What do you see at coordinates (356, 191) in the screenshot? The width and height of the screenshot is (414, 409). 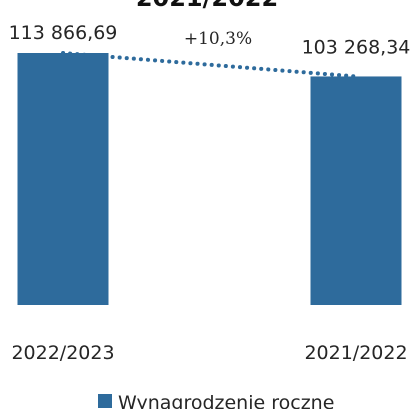 I see `bar-2021-2022` at bounding box center [356, 191].